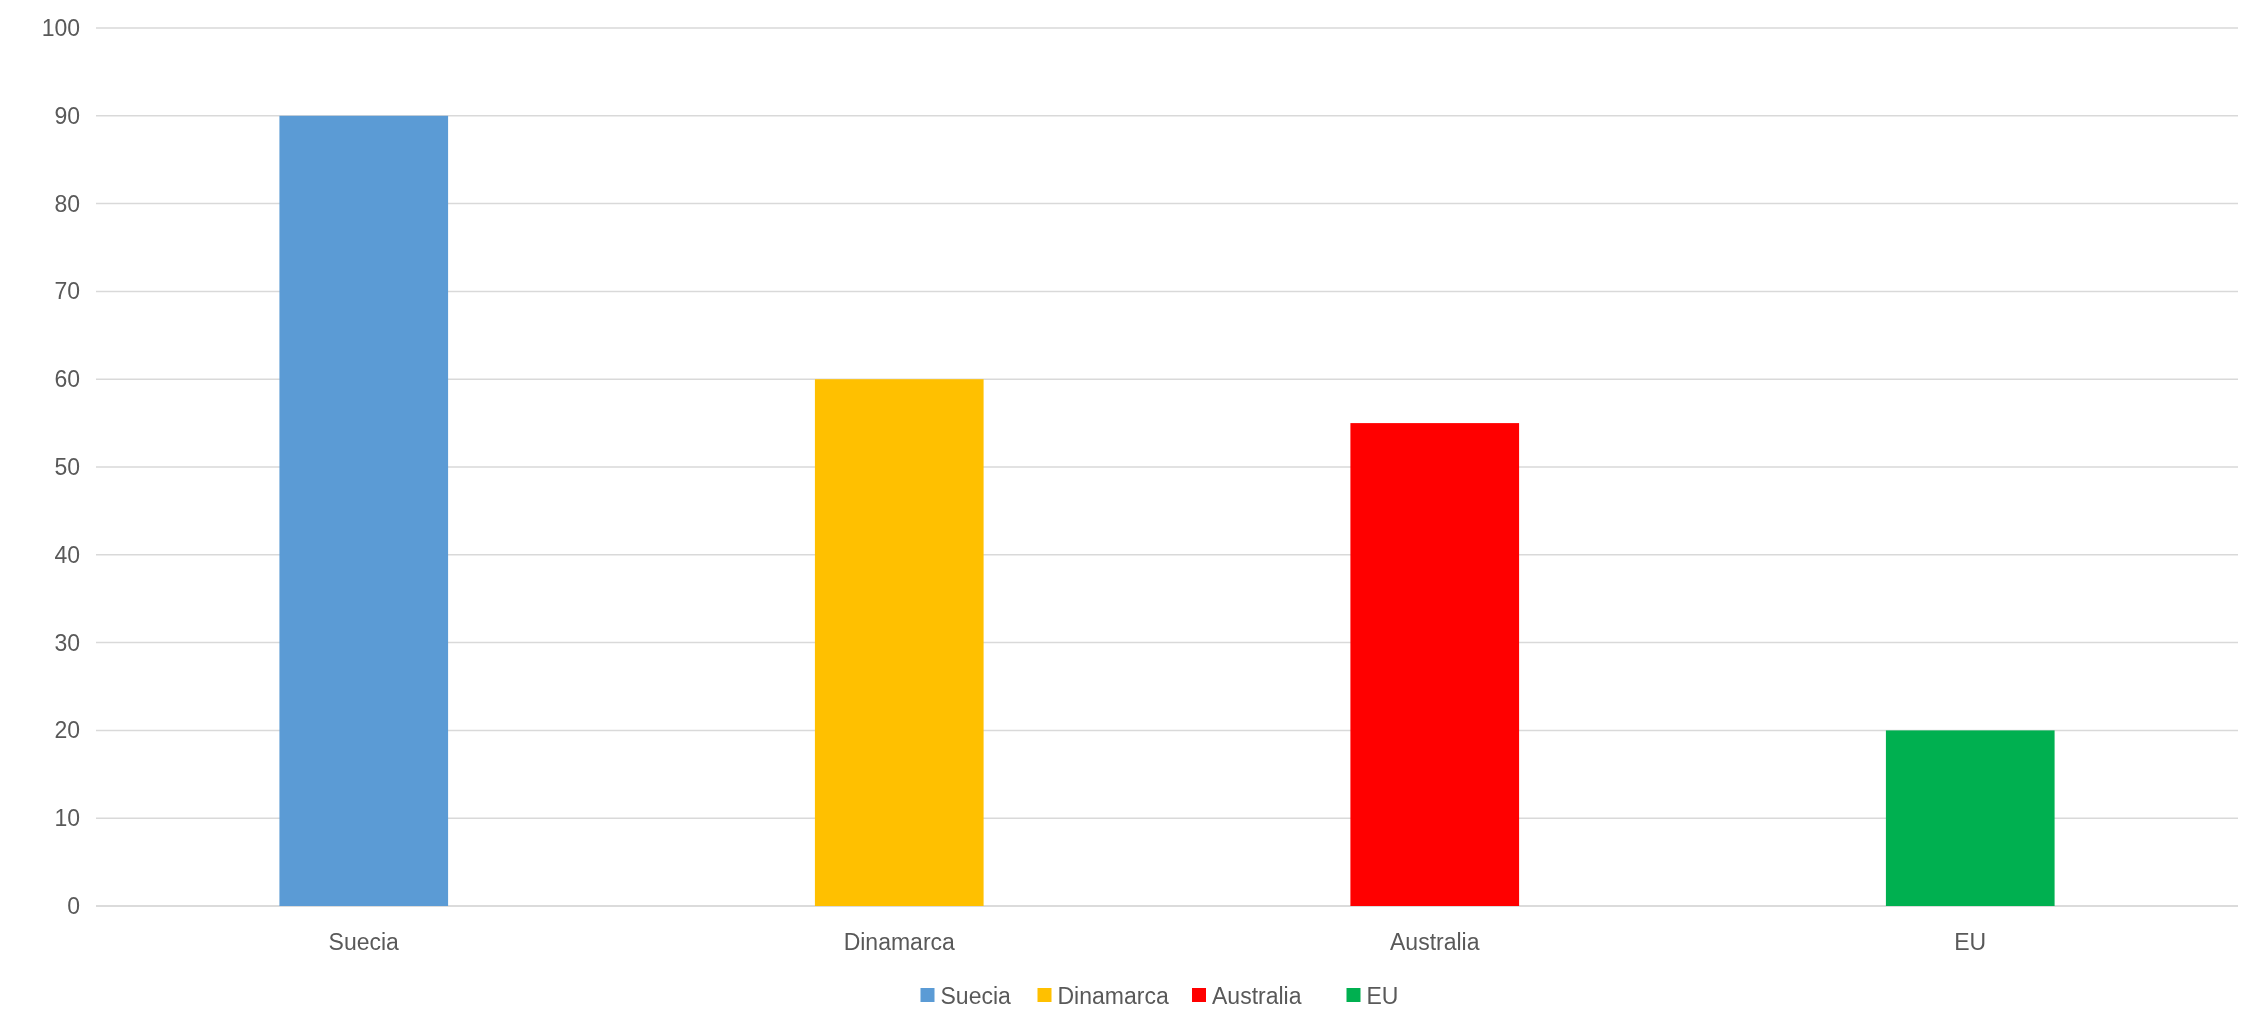 This screenshot has height=1031, width=2262. I want to click on y-tick-label: 100, so click(60, 28).